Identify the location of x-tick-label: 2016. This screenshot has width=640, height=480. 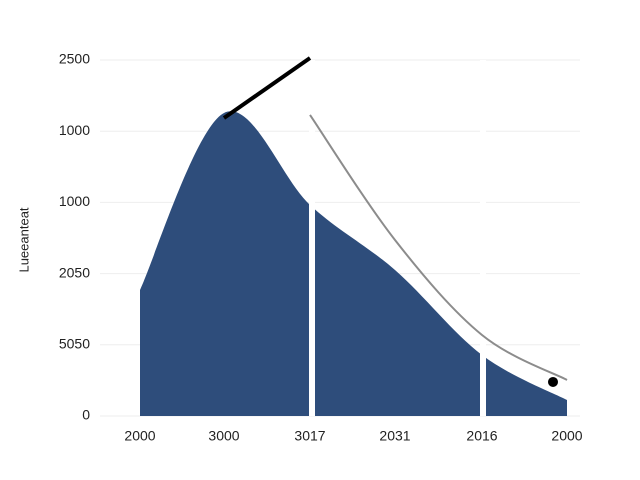
(481, 436).